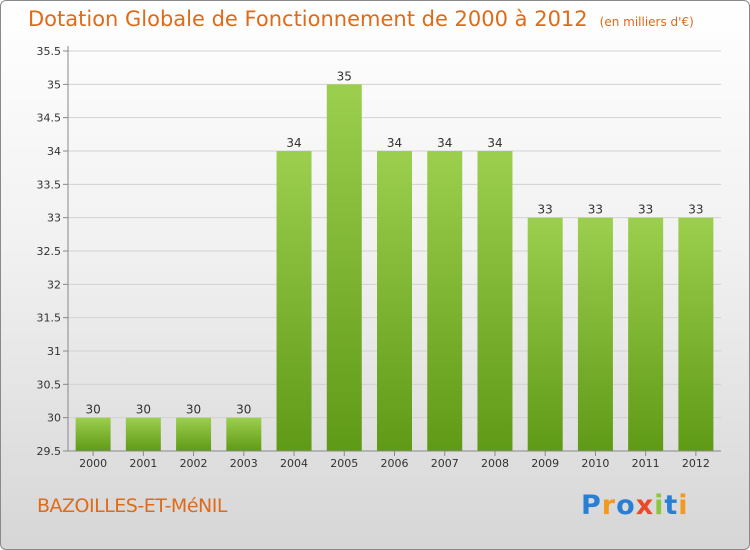 This screenshot has height=550, width=750. What do you see at coordinates (132, 506) in the screenshot?
I see `commune-name: BAZOILLES-ET-MéNIL` at bounding box center [132, 506].